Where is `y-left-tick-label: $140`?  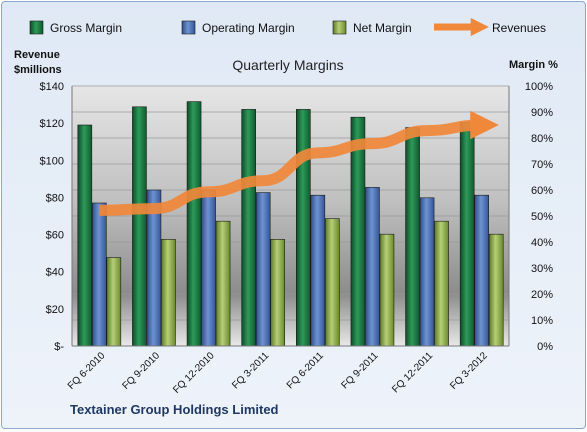
y-left-tick-label: $140 is located at coordinates (52, 87).